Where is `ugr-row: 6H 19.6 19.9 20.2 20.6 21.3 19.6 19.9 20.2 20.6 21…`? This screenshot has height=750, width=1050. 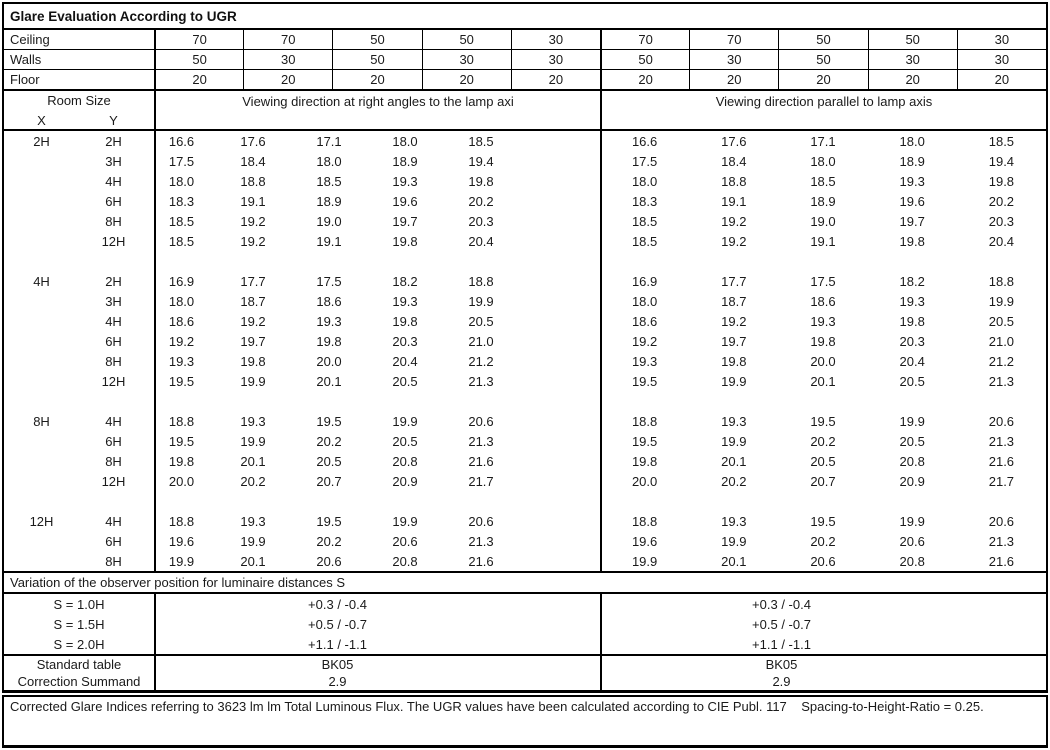
ugr-row: 6H 19.6 19.9 20.2 20.6 21.3 19.6 19.9 20.2 20.6 21… is located at coordinates (525, 541).